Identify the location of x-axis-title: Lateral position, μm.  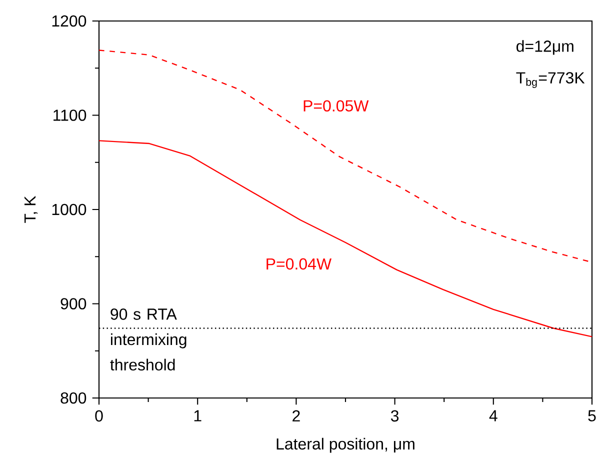
(345, 445).